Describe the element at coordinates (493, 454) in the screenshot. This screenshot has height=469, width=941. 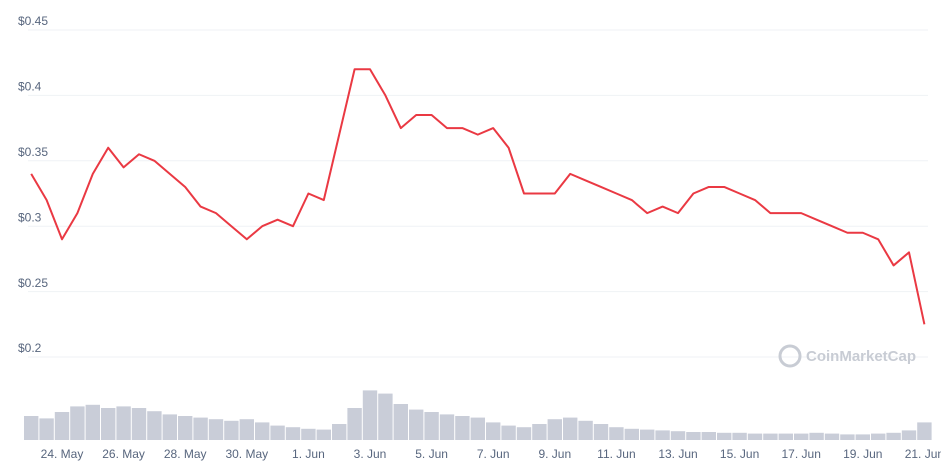
I see `x-tick-label: 7. Jun` at that location.